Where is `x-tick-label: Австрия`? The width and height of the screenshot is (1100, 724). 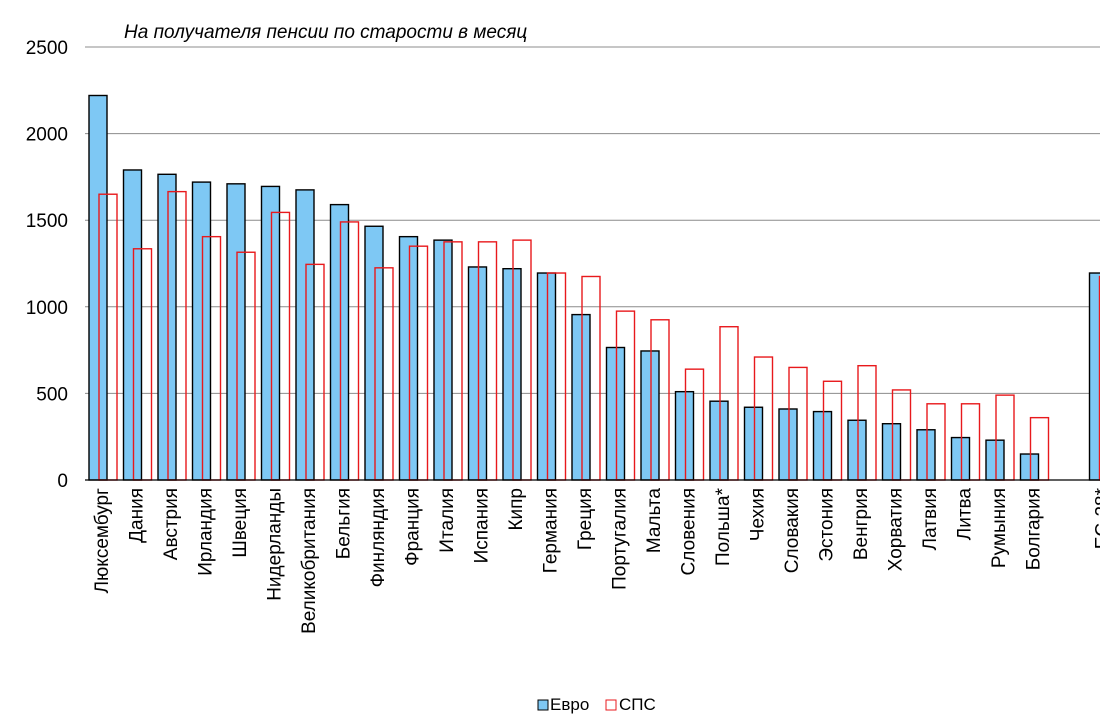
x-tick-label: Австрия is located at coordinates (171, 524).